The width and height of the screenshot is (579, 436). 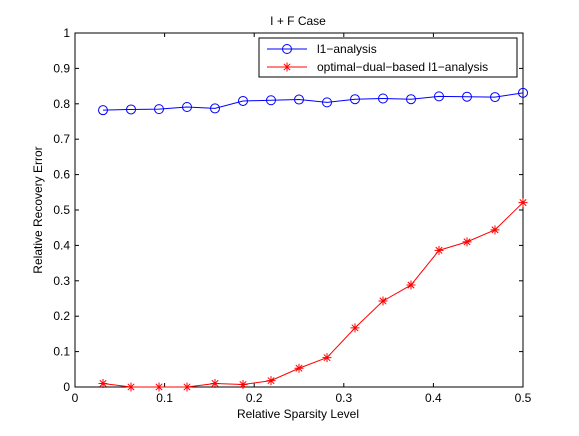 What do you see at coordinates (402, 67) in the screenshot?
I see `legend-label: optimal−dual−based l1−analysis` at bounding box center [402, 67].